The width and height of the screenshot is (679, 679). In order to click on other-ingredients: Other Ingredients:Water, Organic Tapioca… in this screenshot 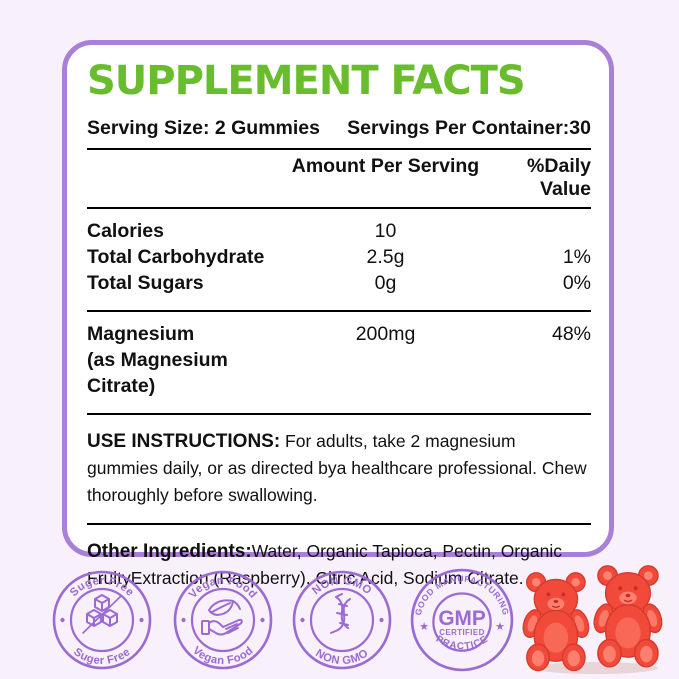, I will do `click(339, 565)`.